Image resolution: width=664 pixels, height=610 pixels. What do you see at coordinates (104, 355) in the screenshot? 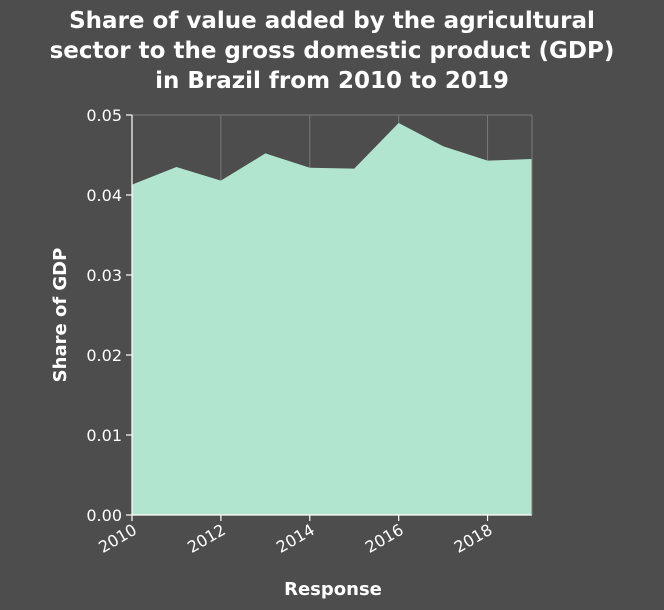
I see `y-tick-label: 0.02` at bounding box center [104, 355].